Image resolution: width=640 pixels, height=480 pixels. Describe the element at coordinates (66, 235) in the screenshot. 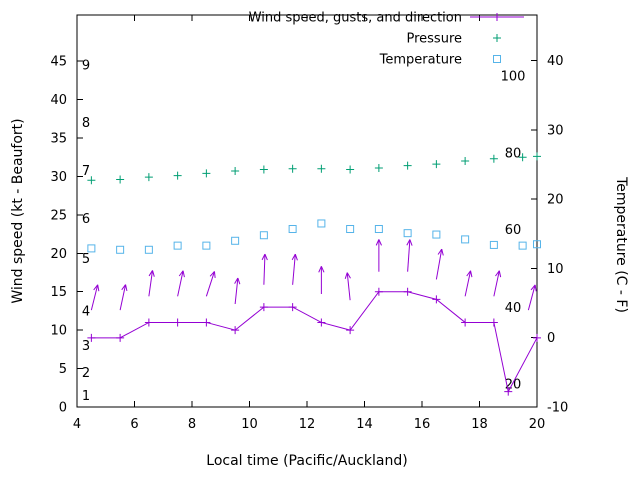

I see `y-axis-left: 0 5 10 15 20 25 30 35 40 45` at that location.